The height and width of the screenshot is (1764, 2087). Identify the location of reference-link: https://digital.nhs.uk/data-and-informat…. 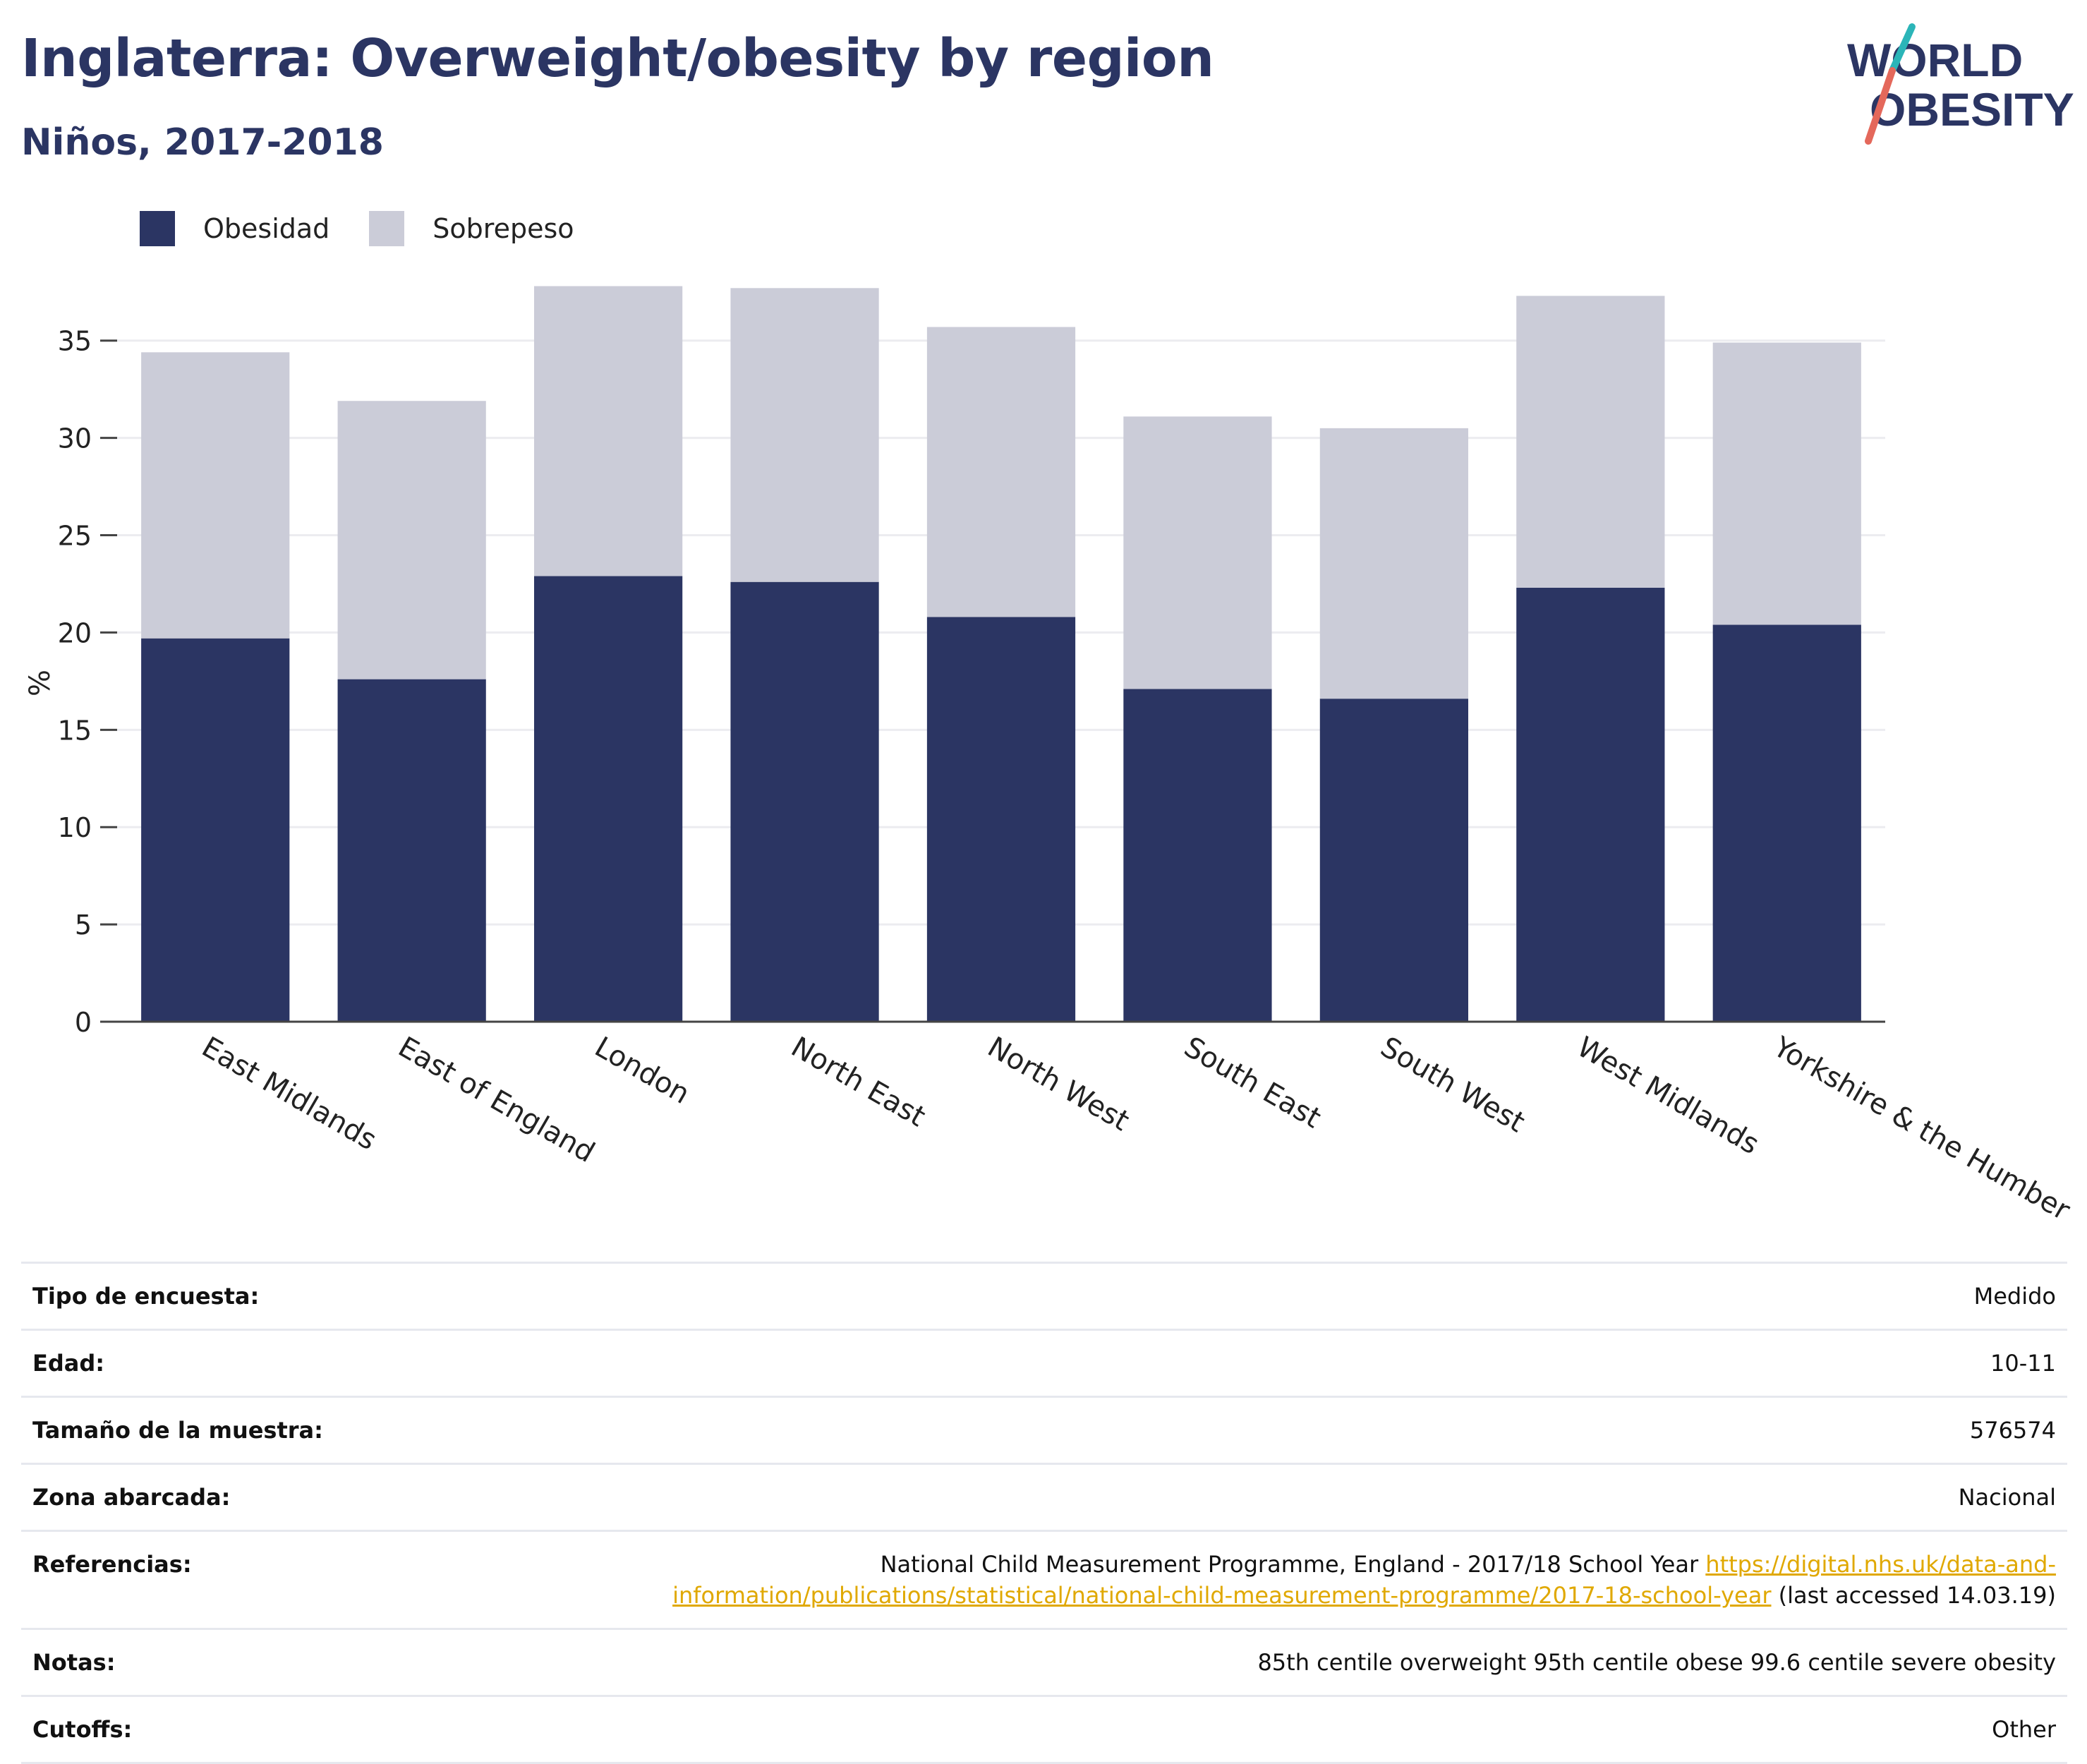
(1364, 1580).